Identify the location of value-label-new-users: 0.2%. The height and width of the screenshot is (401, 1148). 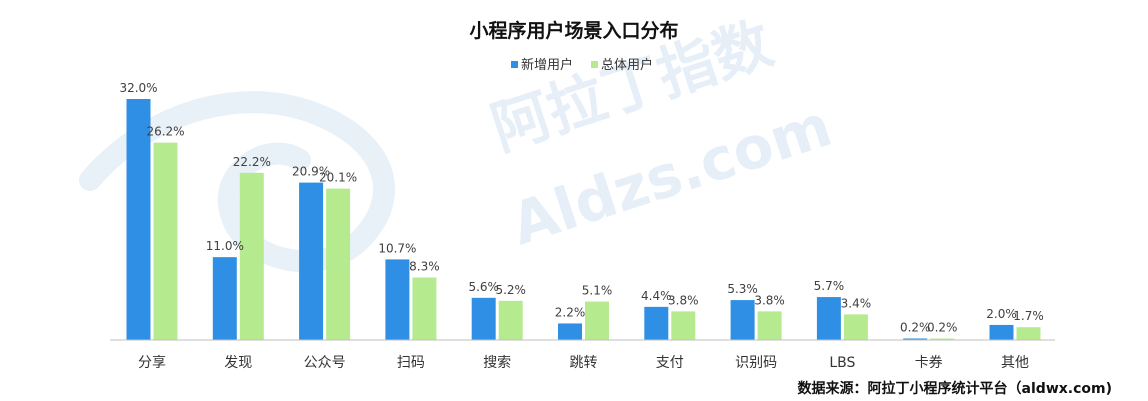
(915, 327).